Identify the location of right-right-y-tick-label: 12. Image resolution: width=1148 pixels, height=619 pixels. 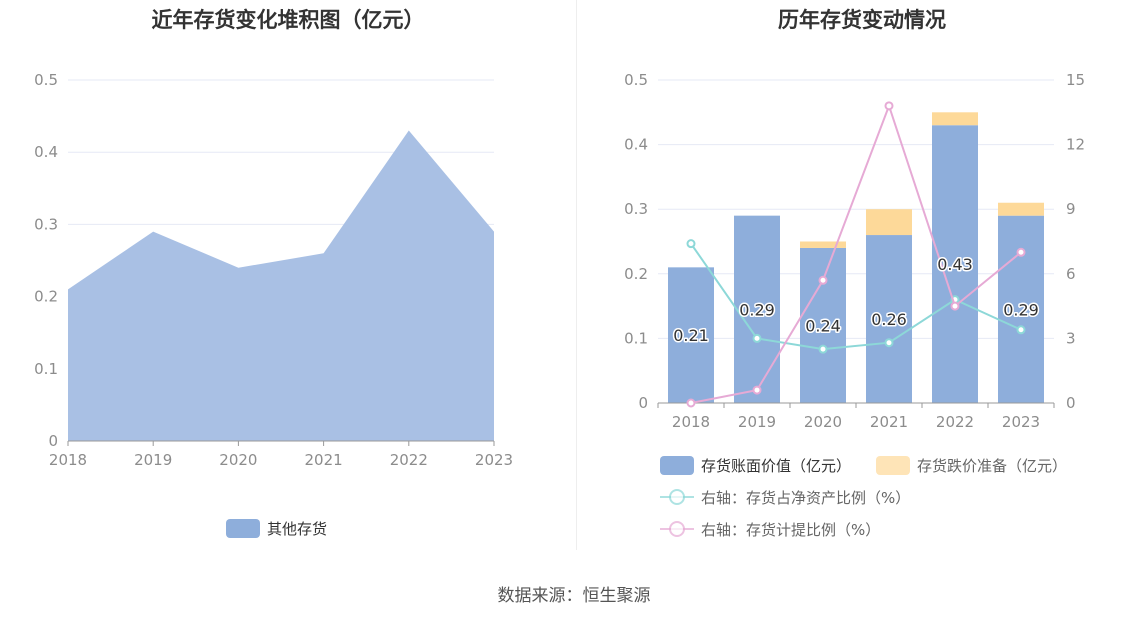
(1075, 145).